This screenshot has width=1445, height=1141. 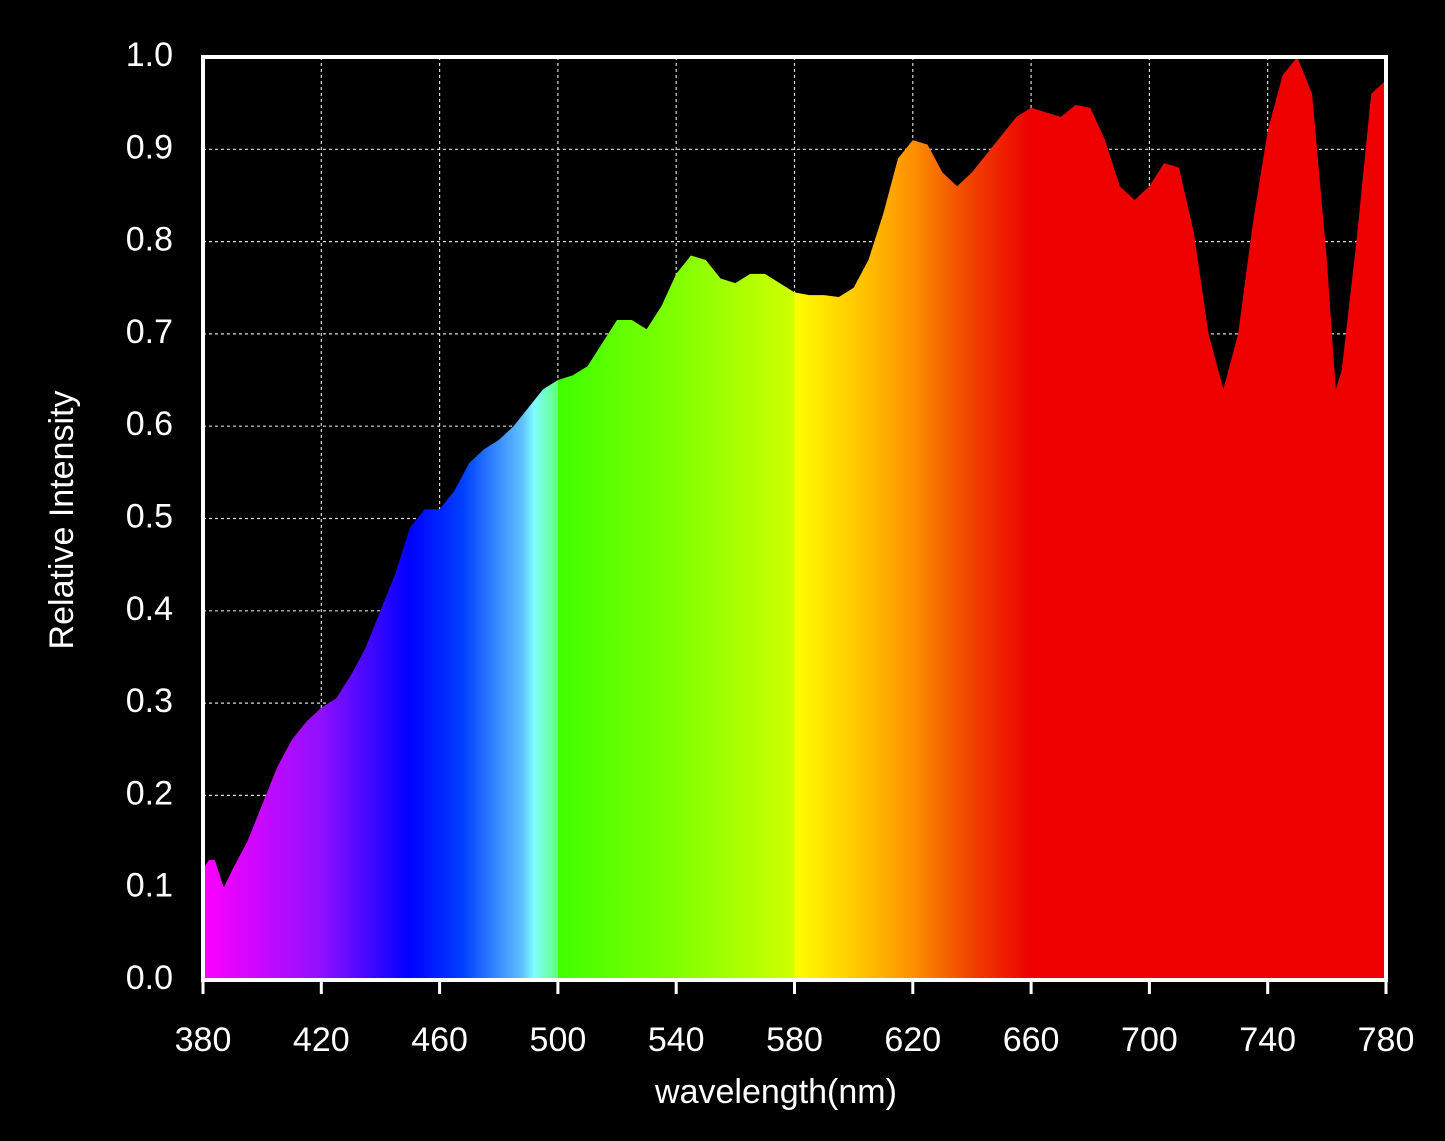 I want to click on y-tick-label: 0.6, so click(x=149, y=424).